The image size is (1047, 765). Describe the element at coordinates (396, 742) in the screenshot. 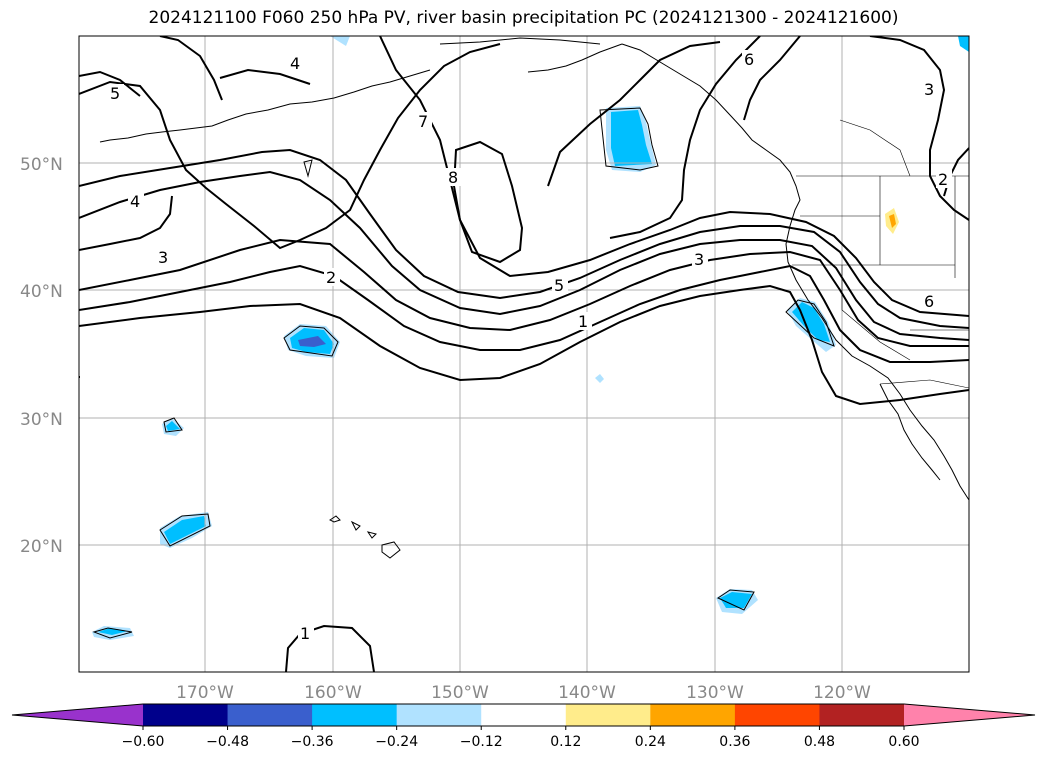

I see `colorbar-tick-label: −0.24` at that location.